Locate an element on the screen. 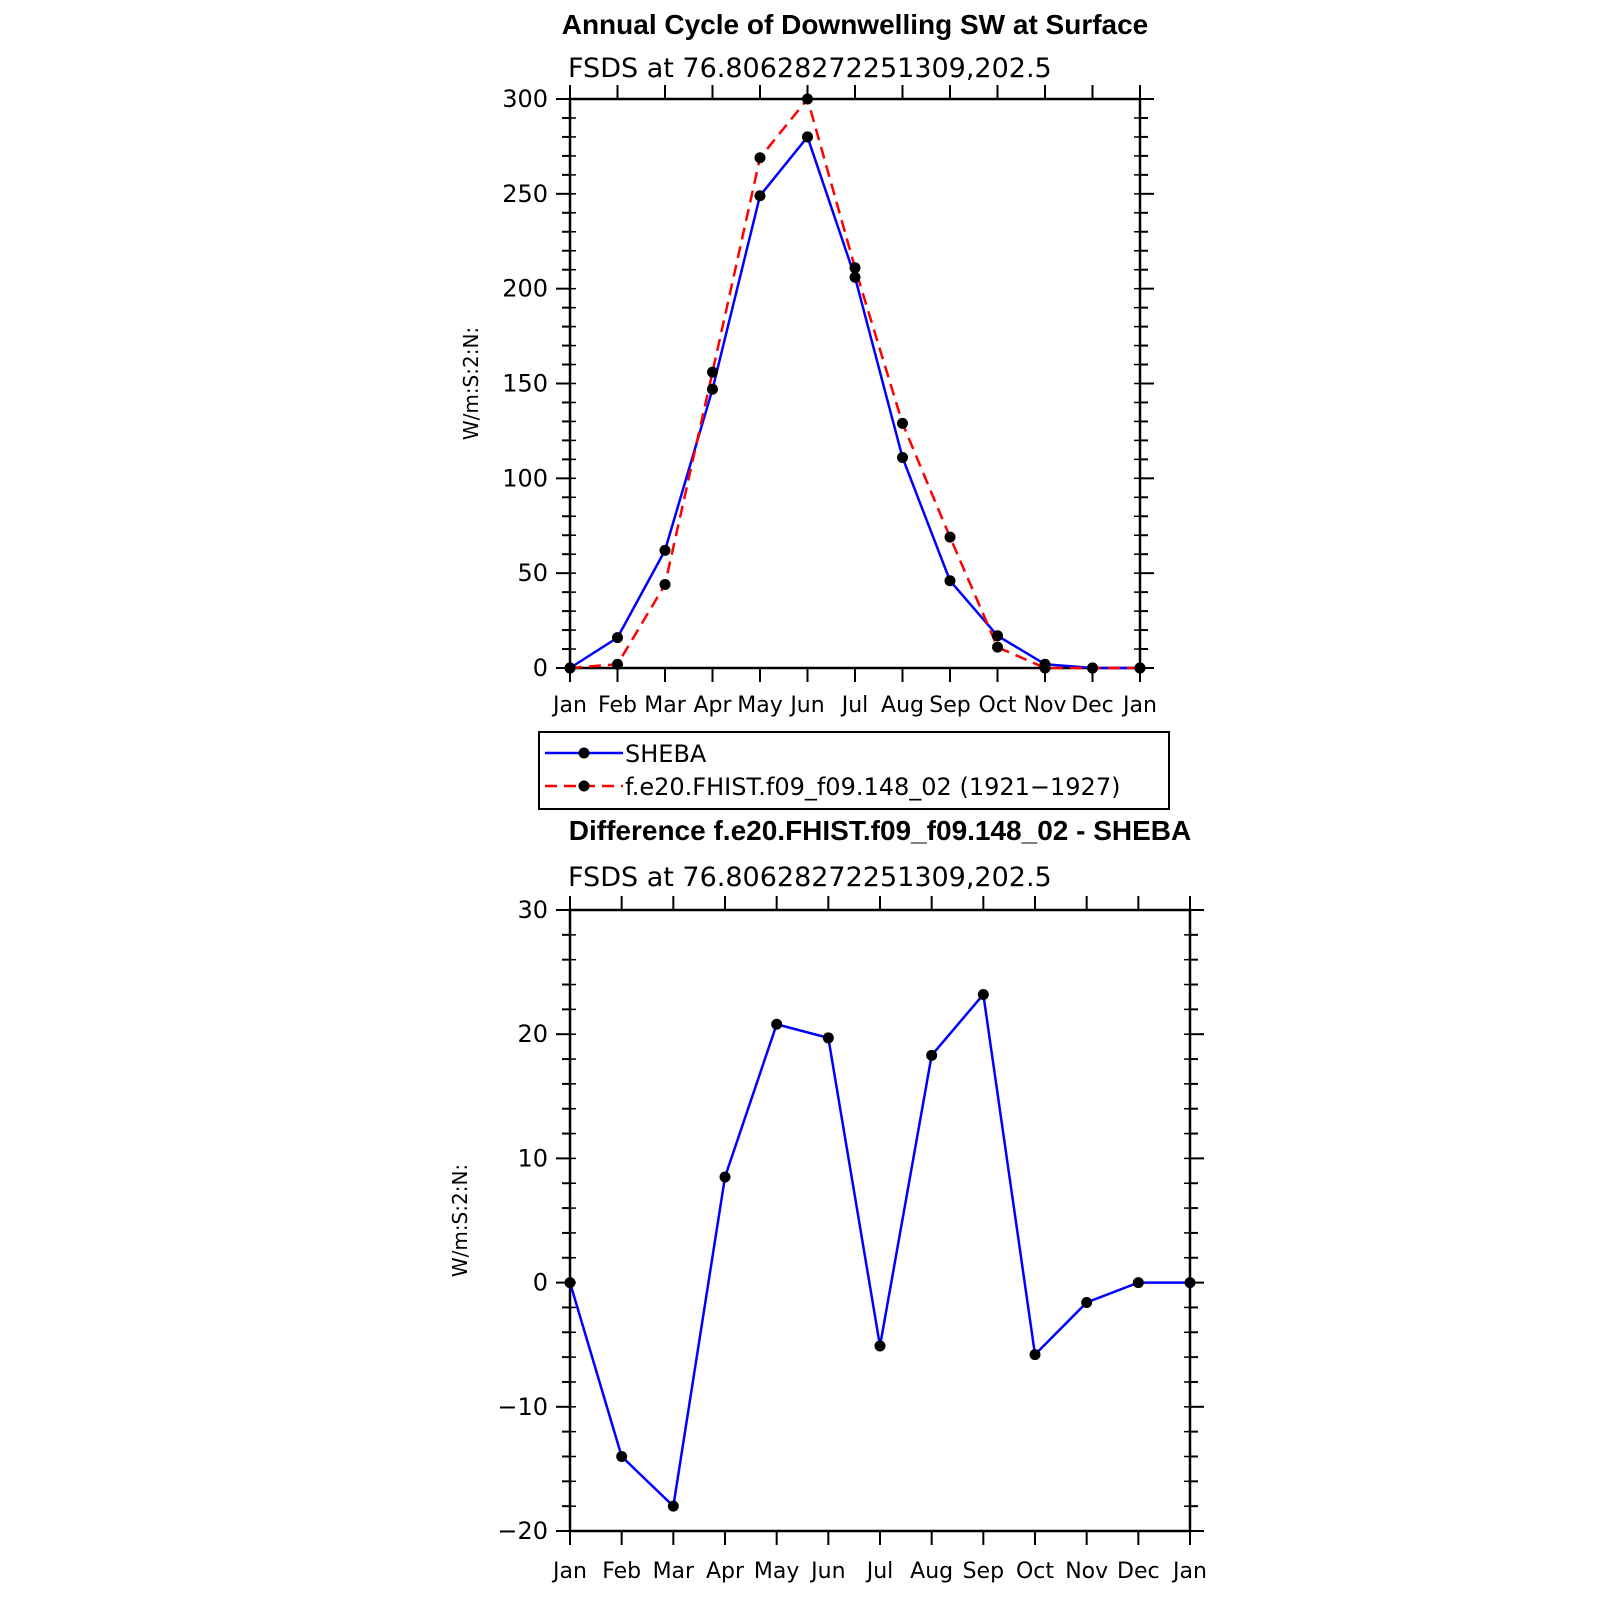 The image size is (1613, 1613). chart1-xtick-label: May is located at coordinates (759, 705).